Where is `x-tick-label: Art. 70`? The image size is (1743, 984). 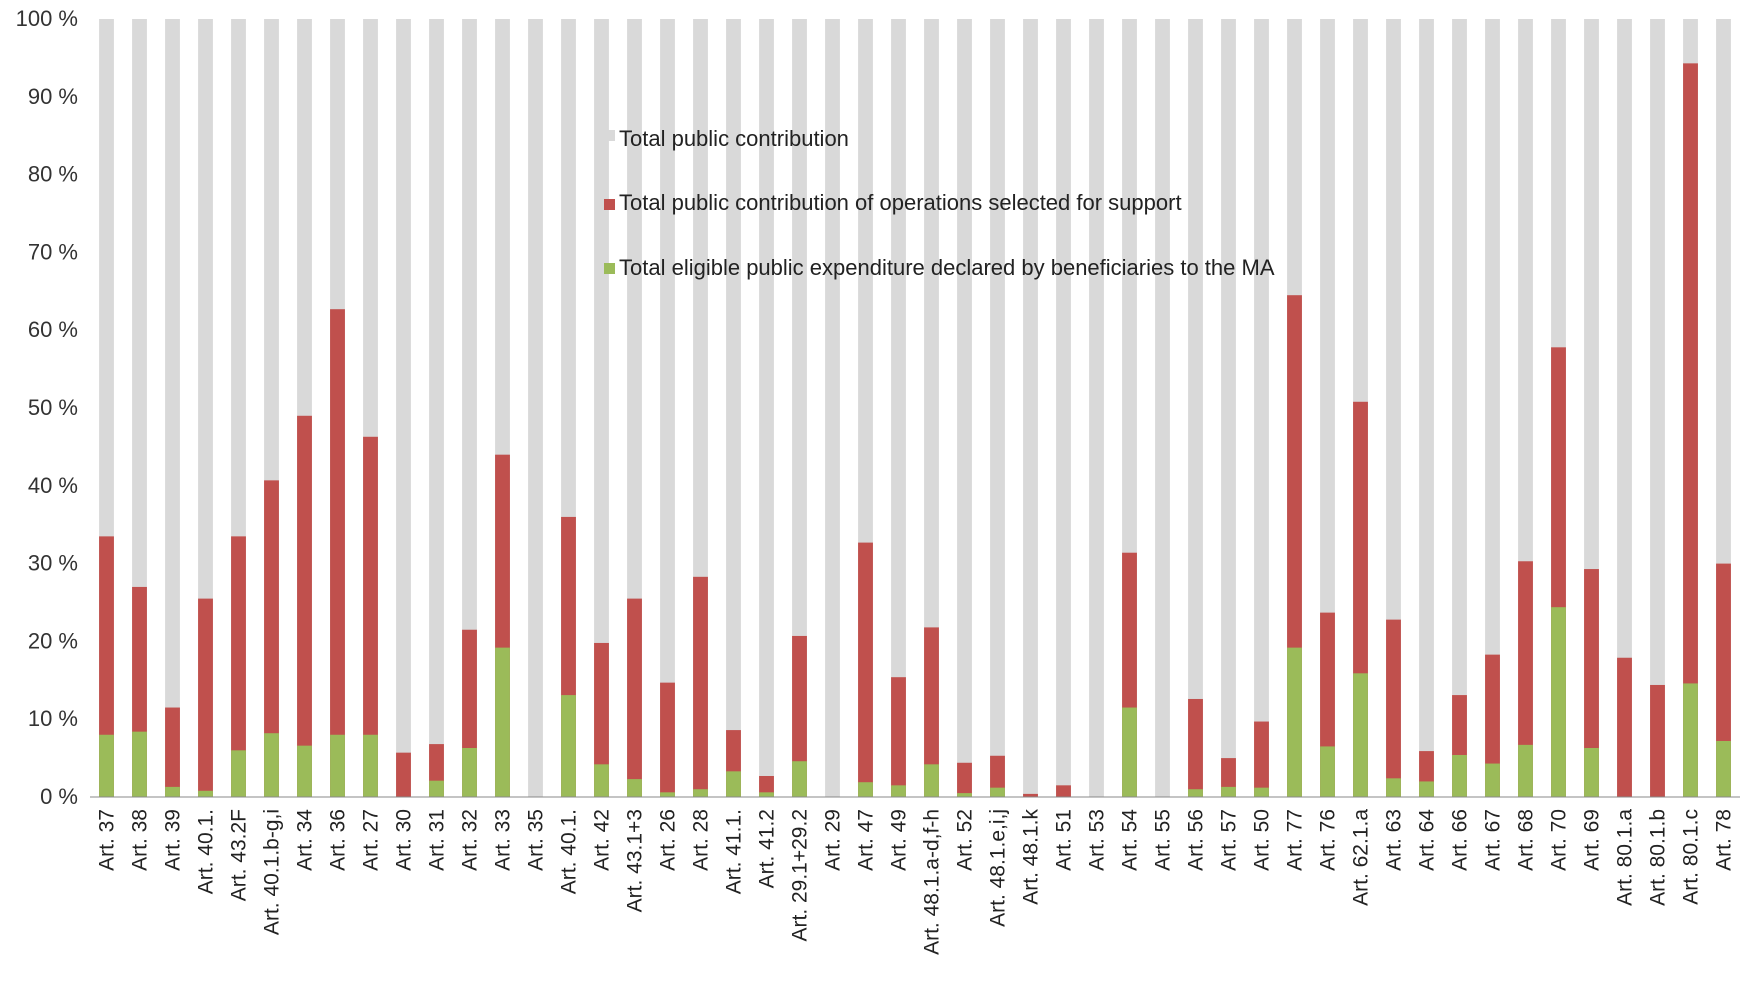 x-tick-label: Art. 70 is located at coordinates (1559, 840).